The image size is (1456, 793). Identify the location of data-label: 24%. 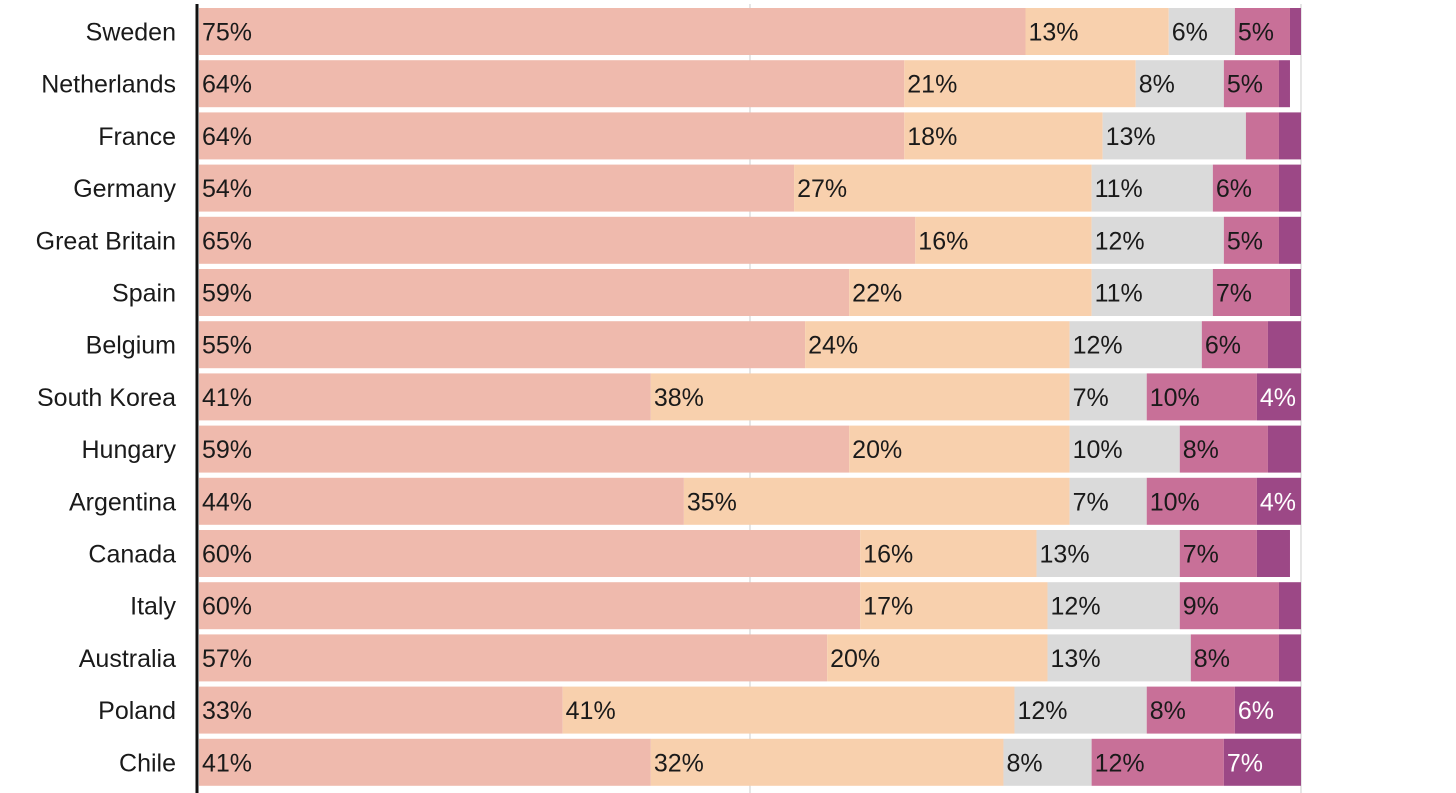
(833, 346).